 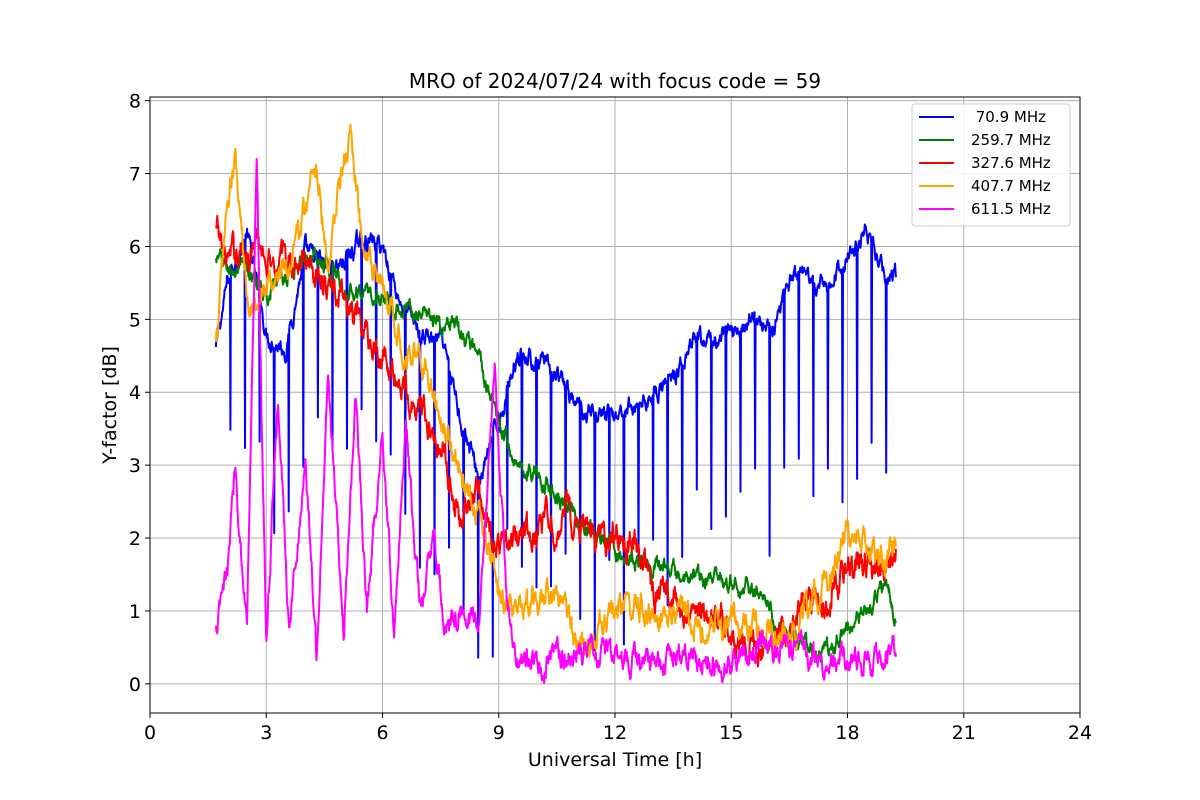 What do you see at coordinates (135, 466) in the screenshot?
I see `y-tick-label: 3` at bounding box center [135, 466].